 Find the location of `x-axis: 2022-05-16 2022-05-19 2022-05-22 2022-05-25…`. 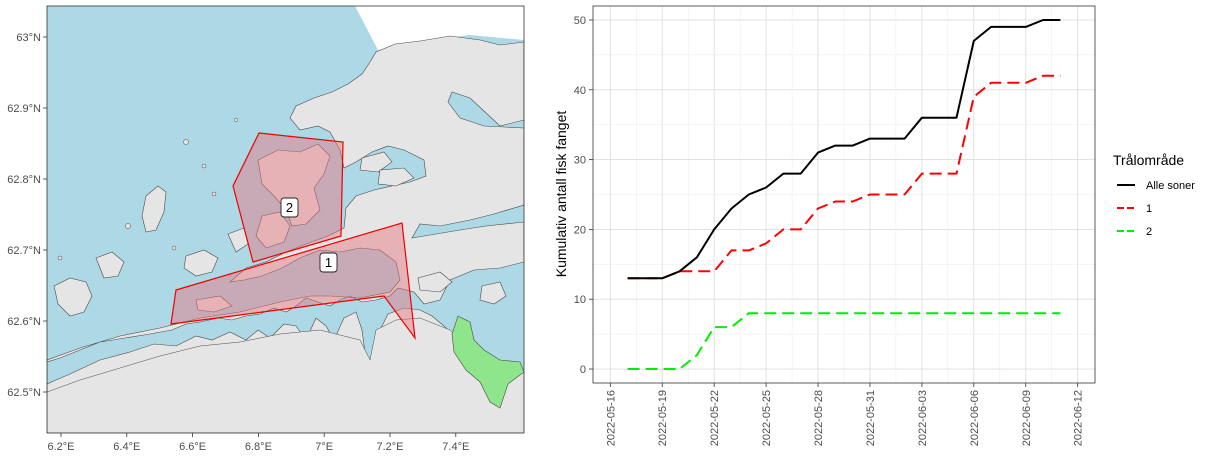

x-axis: 2022-05-16 2022-05-19 2022-05-22 2022-05-25… is located at coordinates (845, 414).